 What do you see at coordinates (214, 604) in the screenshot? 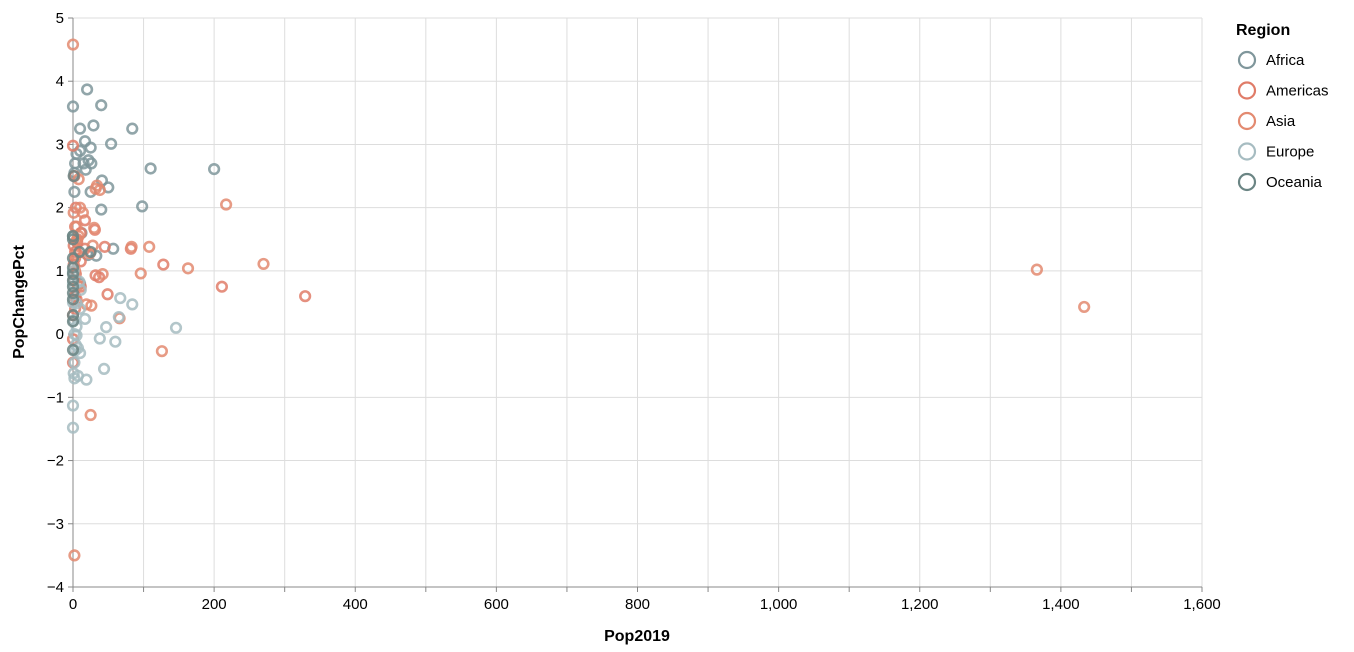
I see `x-tick-label: 200` at bounding box center [214, 604].